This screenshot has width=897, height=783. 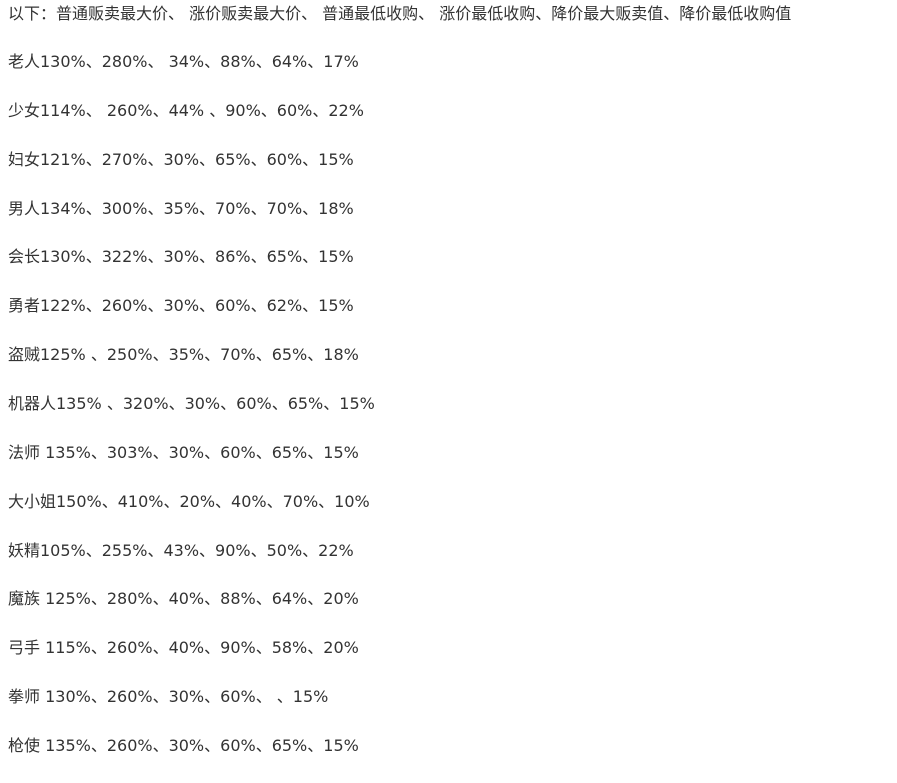 I want to click on stat-row: 妖精105%、255%、43%、90%、50%、22%, so click(x=181, y=550).